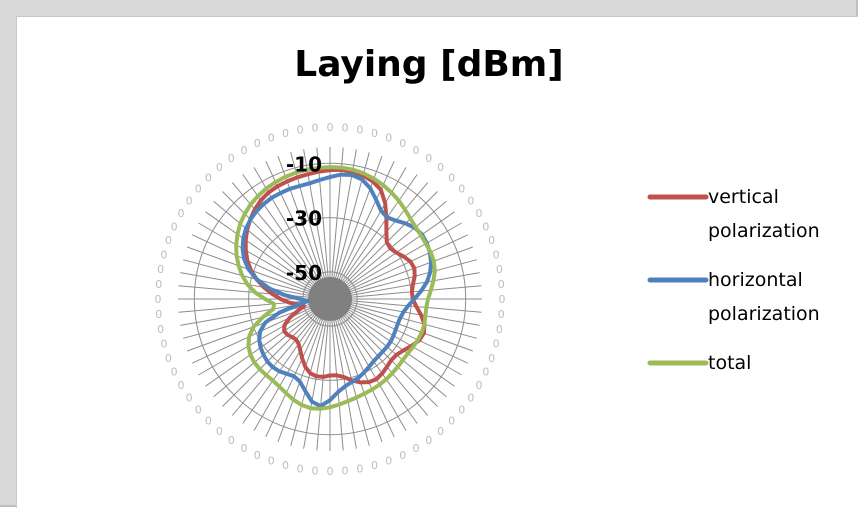 The image size is (858, 508). Describe the element at coordinates (304, 273) in the screenshot. I see `radial-tick-label: -50` at that location.